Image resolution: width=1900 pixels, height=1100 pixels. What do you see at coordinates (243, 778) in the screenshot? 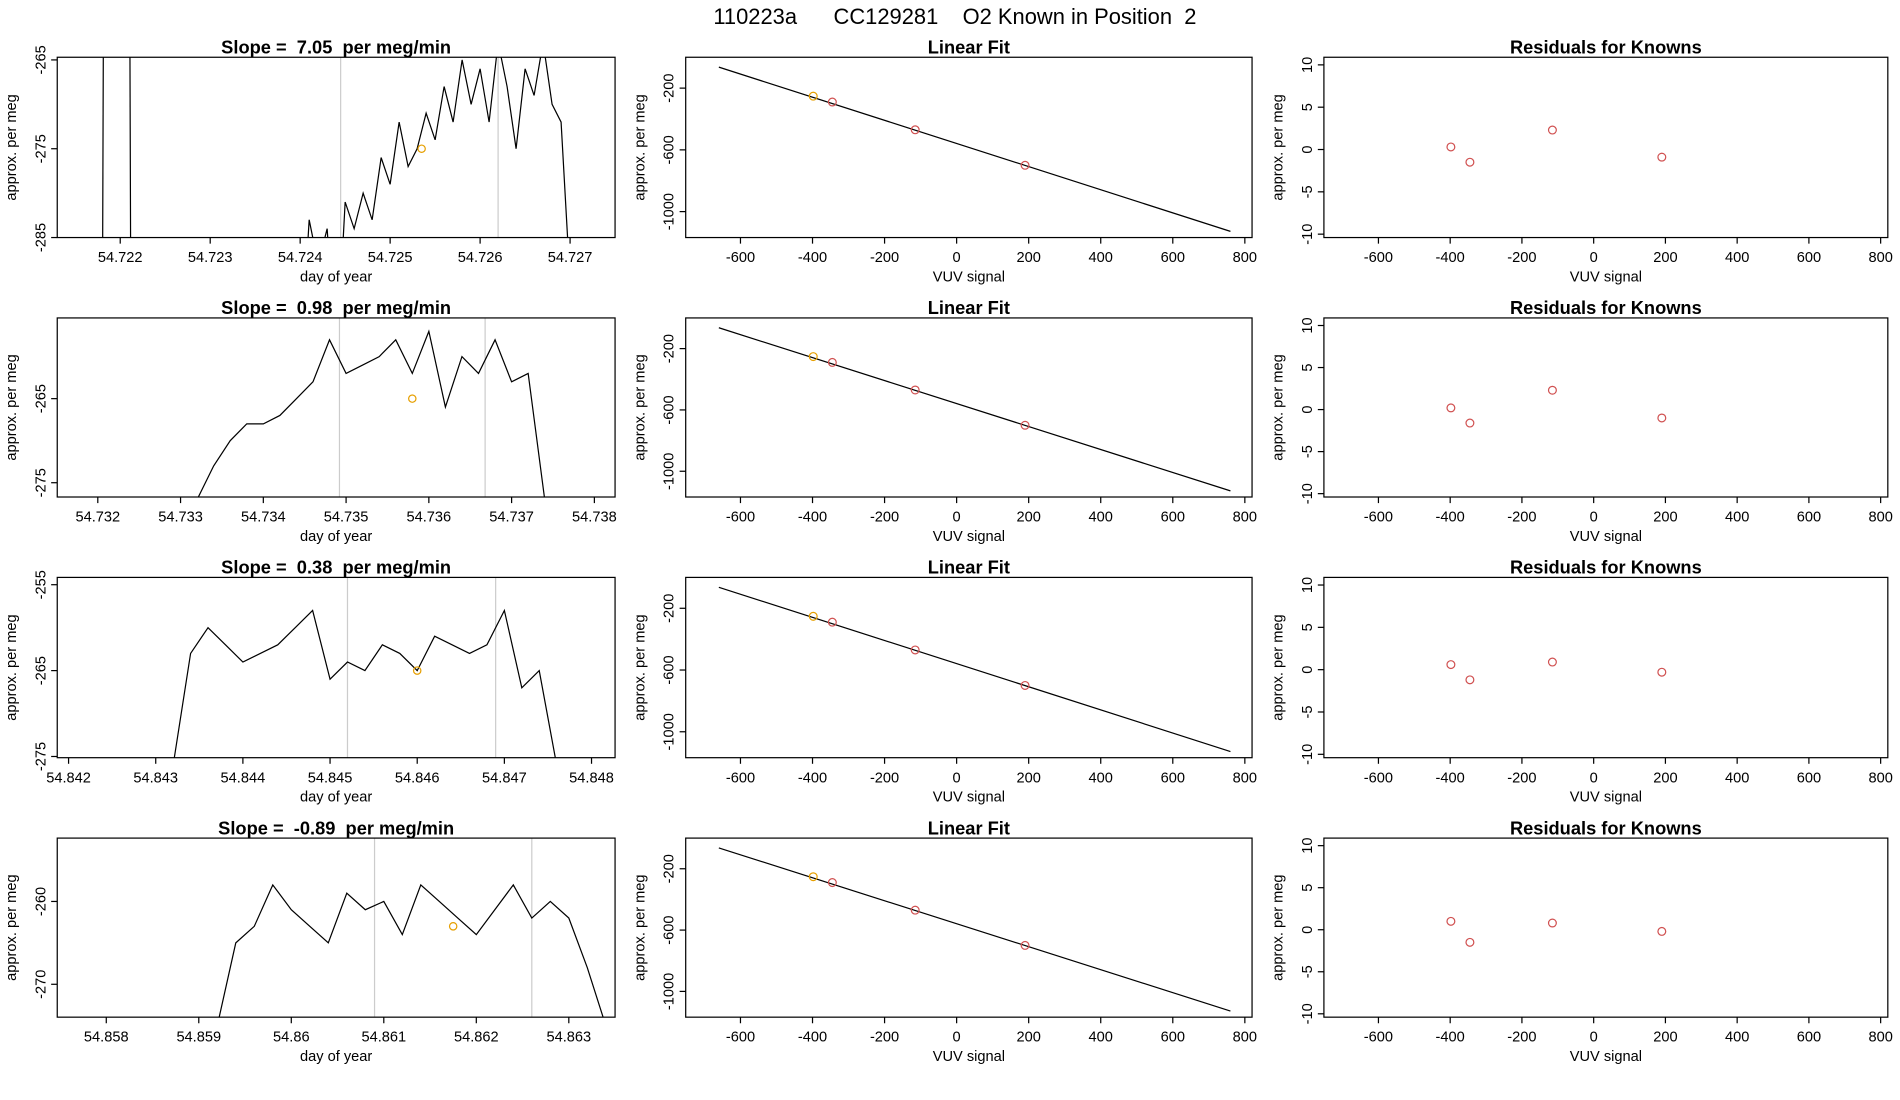
I see `x-tick-label: 54.844` at bounding box center [243, 778].